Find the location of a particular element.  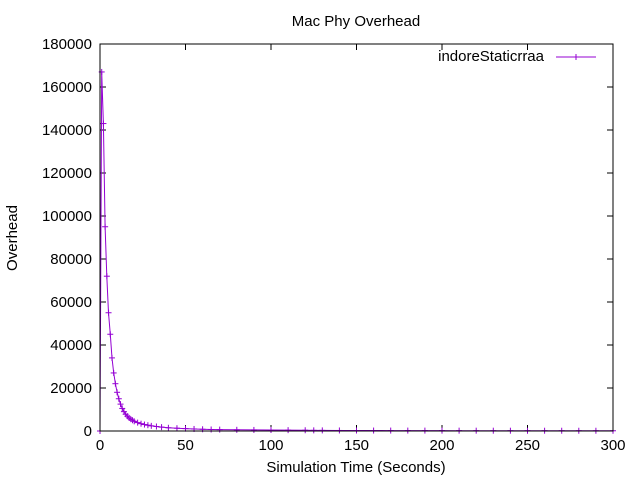

legend-marker is located at coordinates (576, 57).